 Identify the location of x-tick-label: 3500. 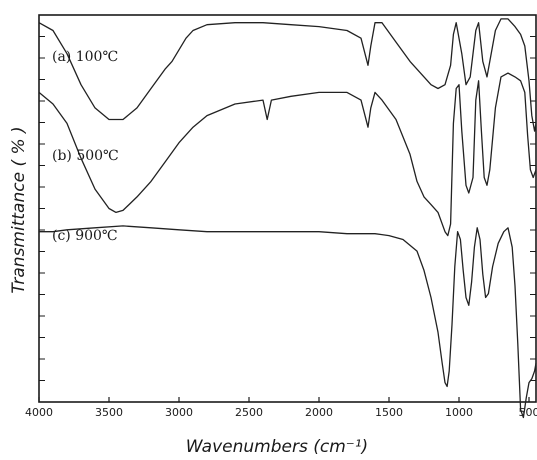
(109, 412).